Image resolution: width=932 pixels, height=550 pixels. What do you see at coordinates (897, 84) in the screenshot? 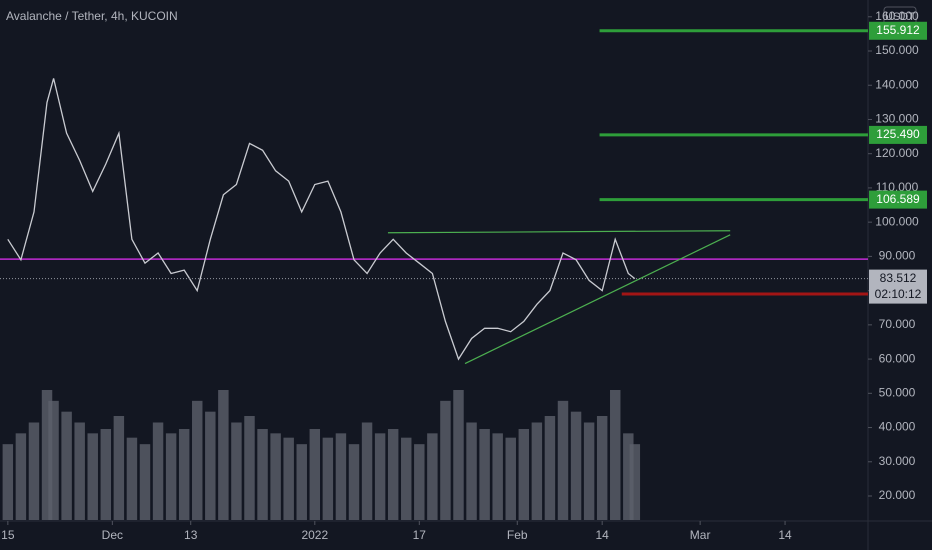
I see `y-tick-label: 140.000` at bounding box center [897, 84].